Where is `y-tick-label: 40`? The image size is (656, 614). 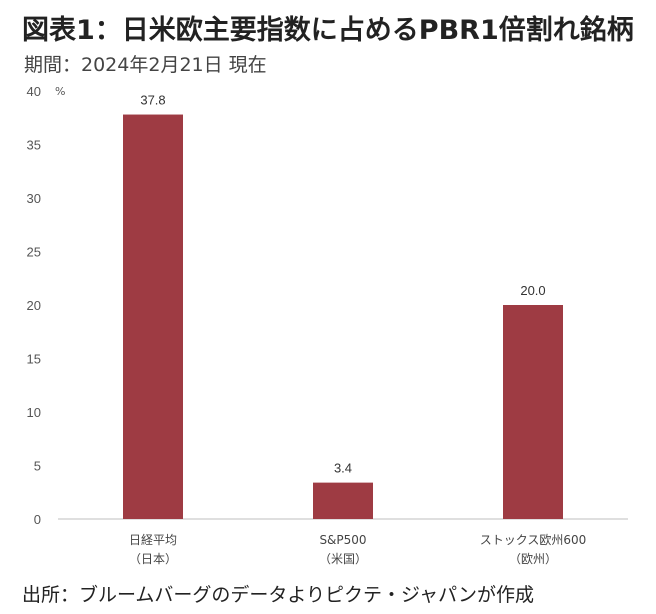
y-tick-label: 40 is located at coordinates (34, 91).